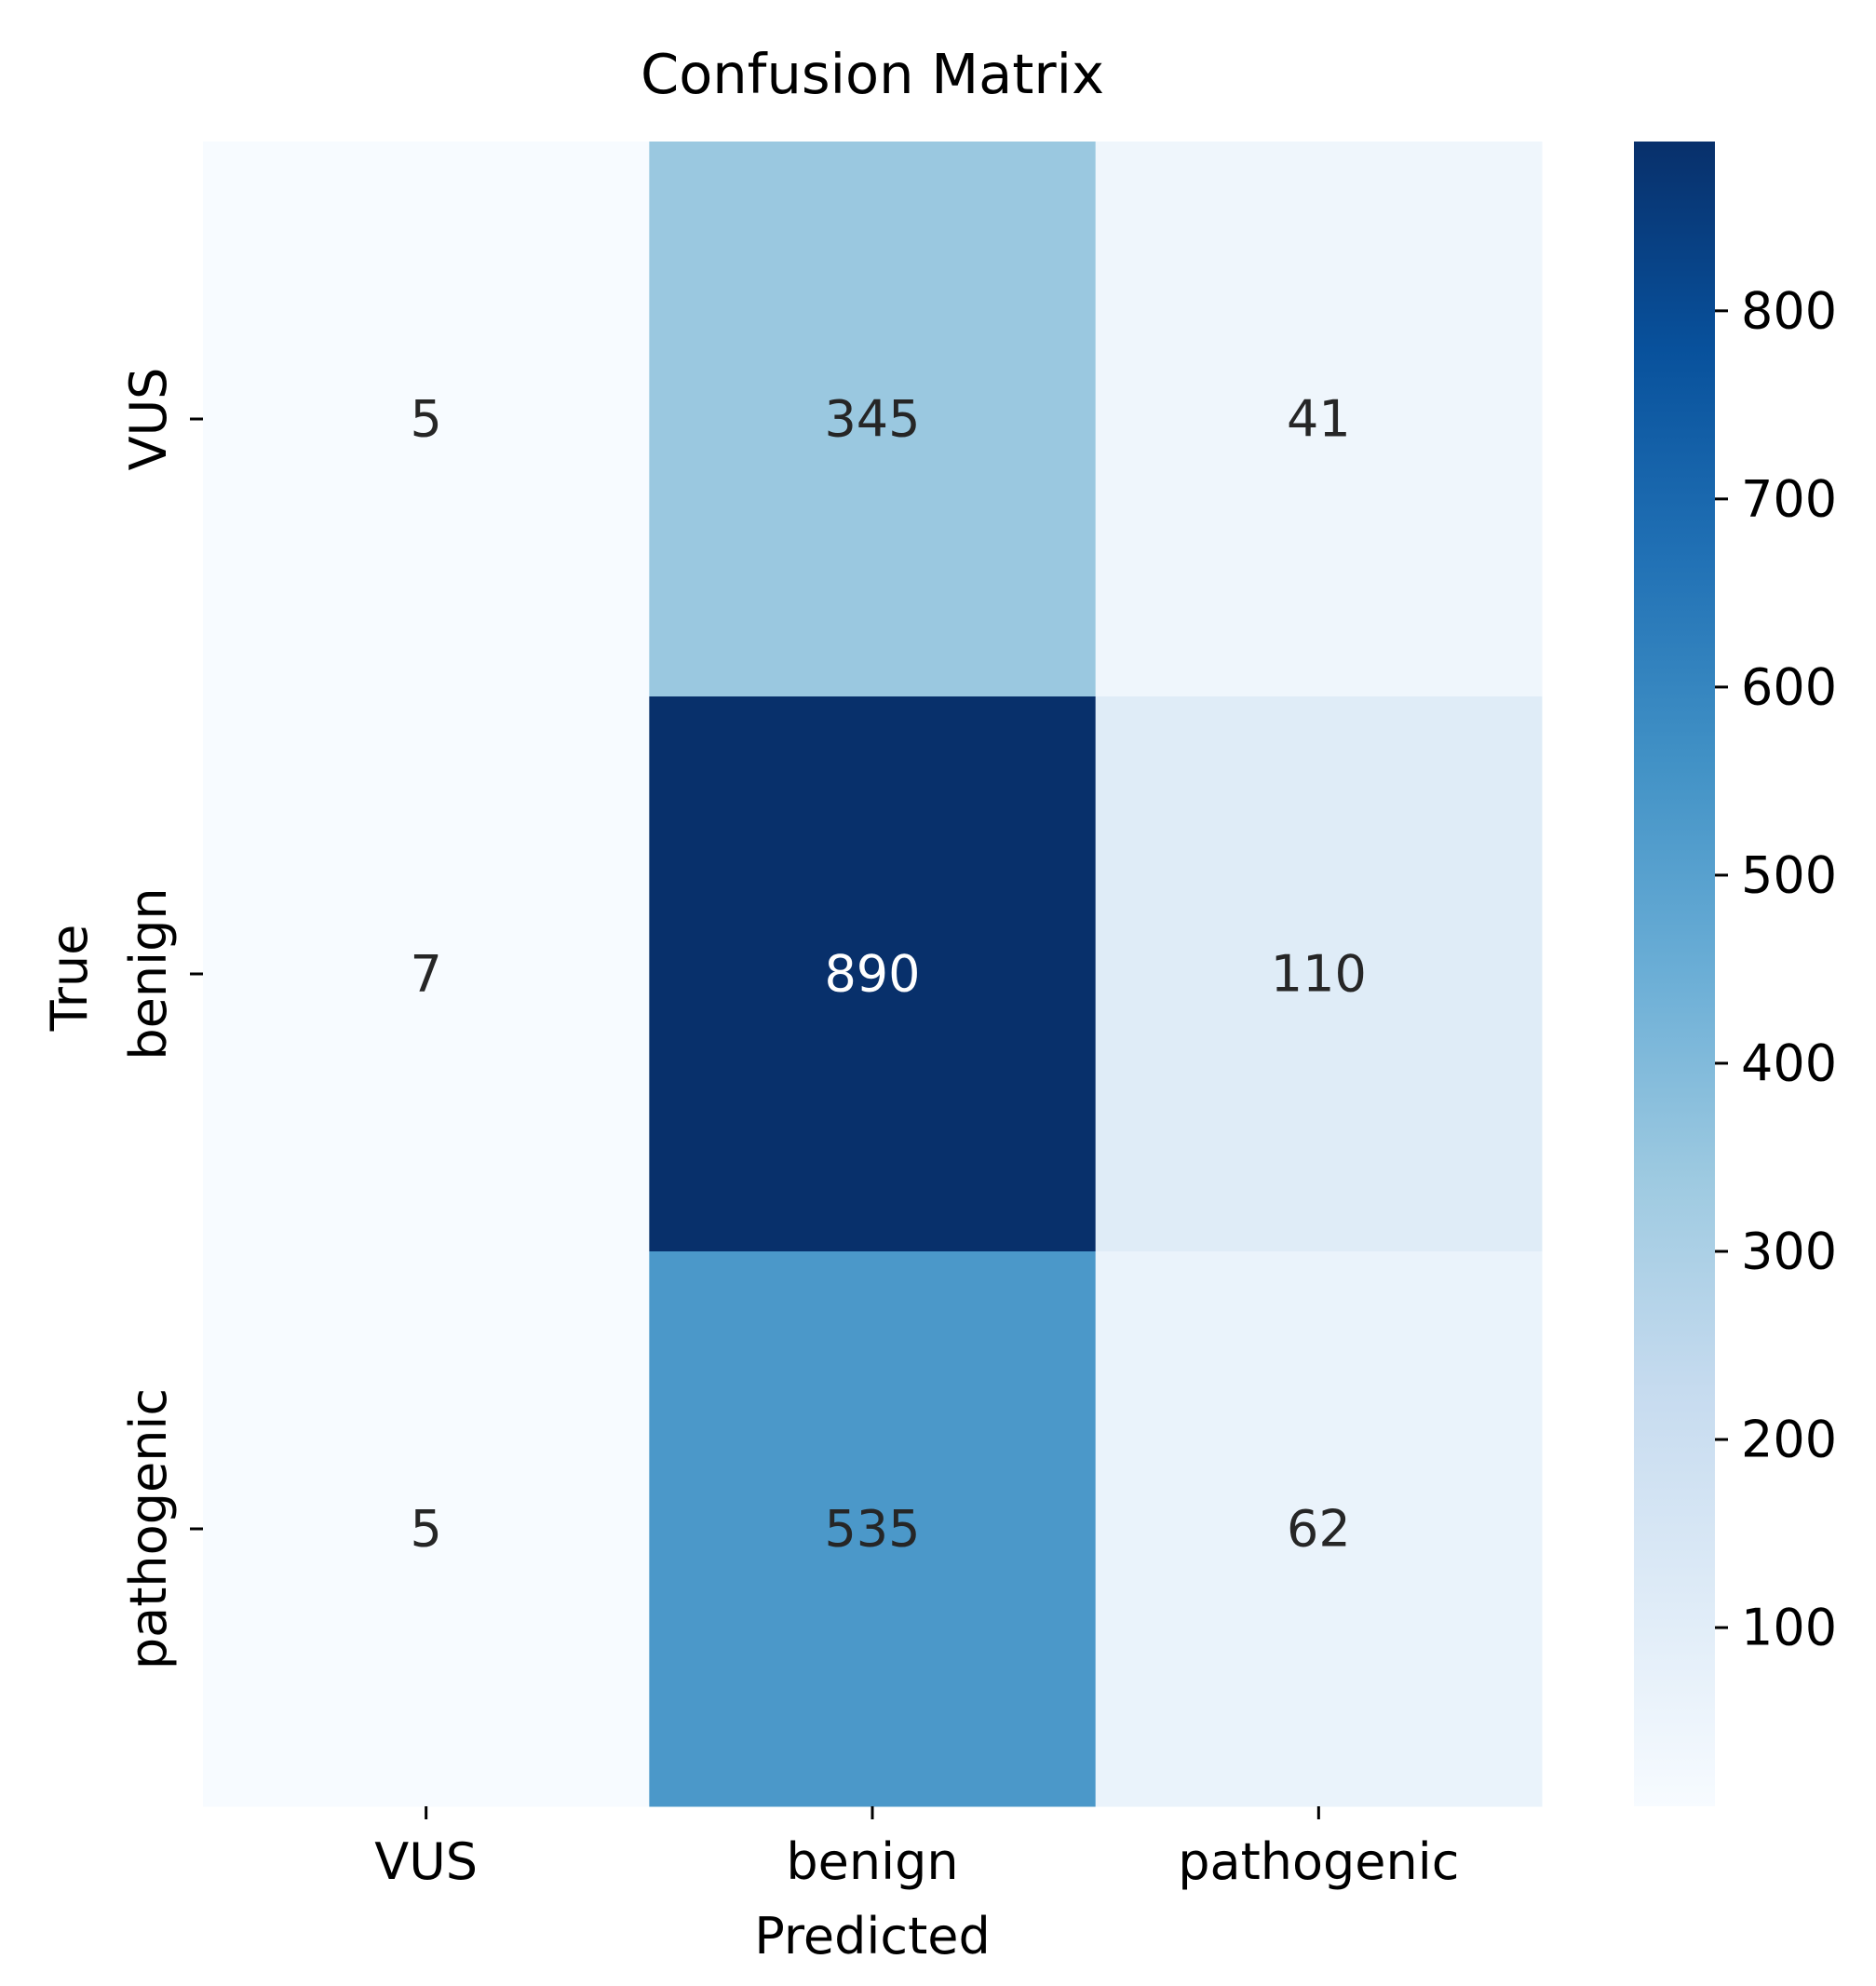 The image size is (1876, 1986). I want to click on colorbar-ticks: 100 200 300 400 500 600 700 800, so click(1776, 969).